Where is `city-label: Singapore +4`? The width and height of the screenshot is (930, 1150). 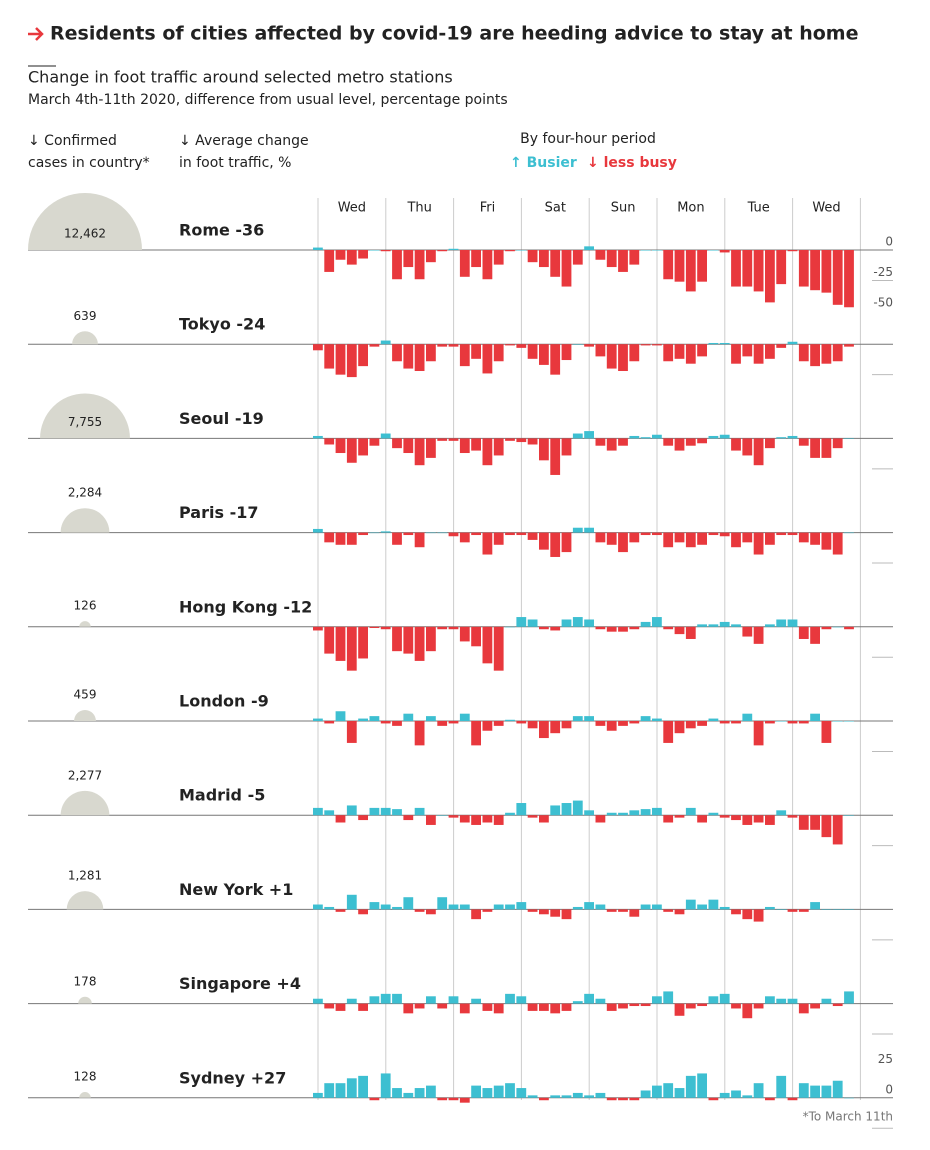
city-label: Singapore +4 is located at coordinates (240, 983).